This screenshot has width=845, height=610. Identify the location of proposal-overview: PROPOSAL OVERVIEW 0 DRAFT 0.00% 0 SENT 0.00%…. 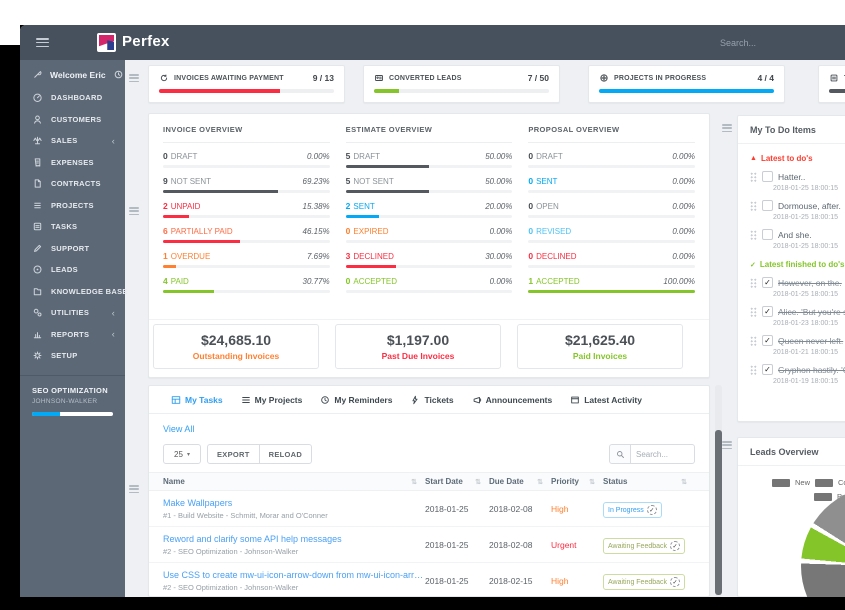
(612, 209).